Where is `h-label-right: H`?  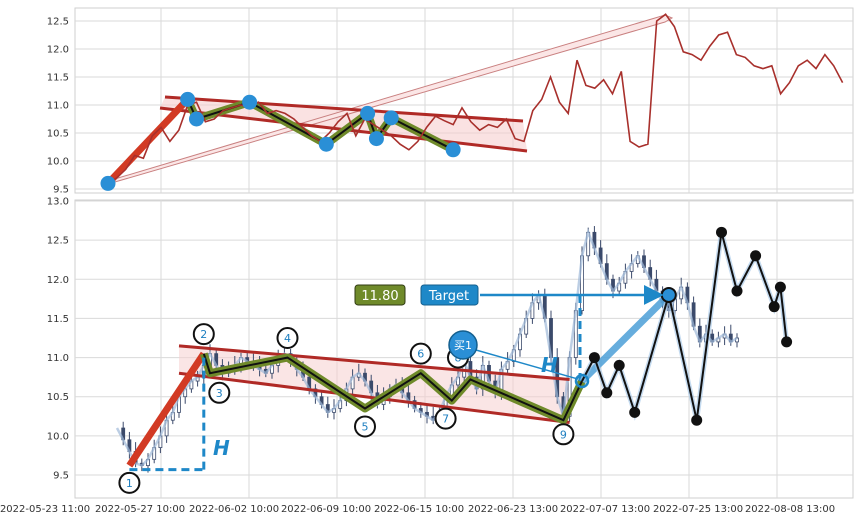 h-label-right: H is located at coordinates (549, 365).